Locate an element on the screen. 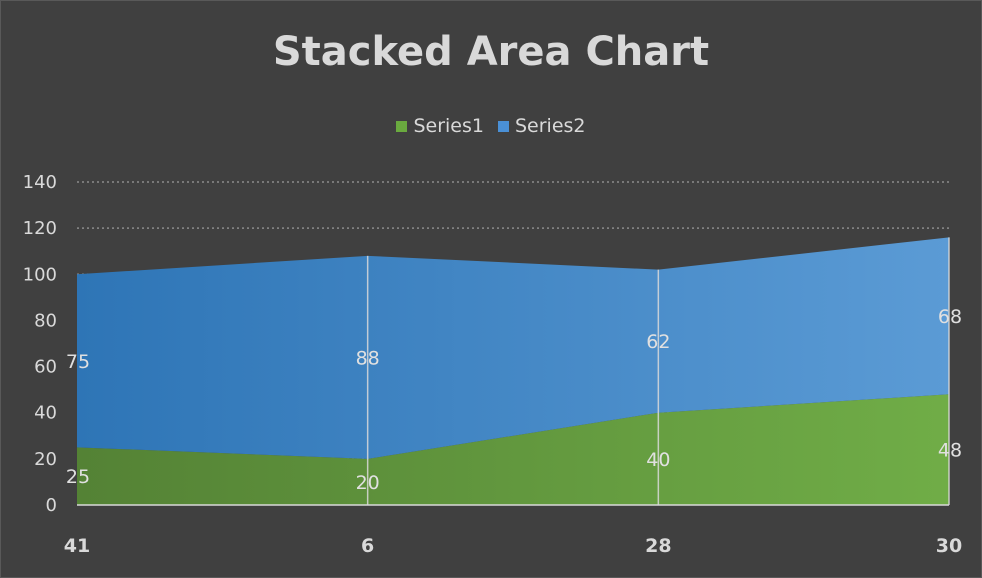 Image resolution: width=982 pixels, height=578 pixels. y-tick-label: 80 is located at coordinates (45, 320).